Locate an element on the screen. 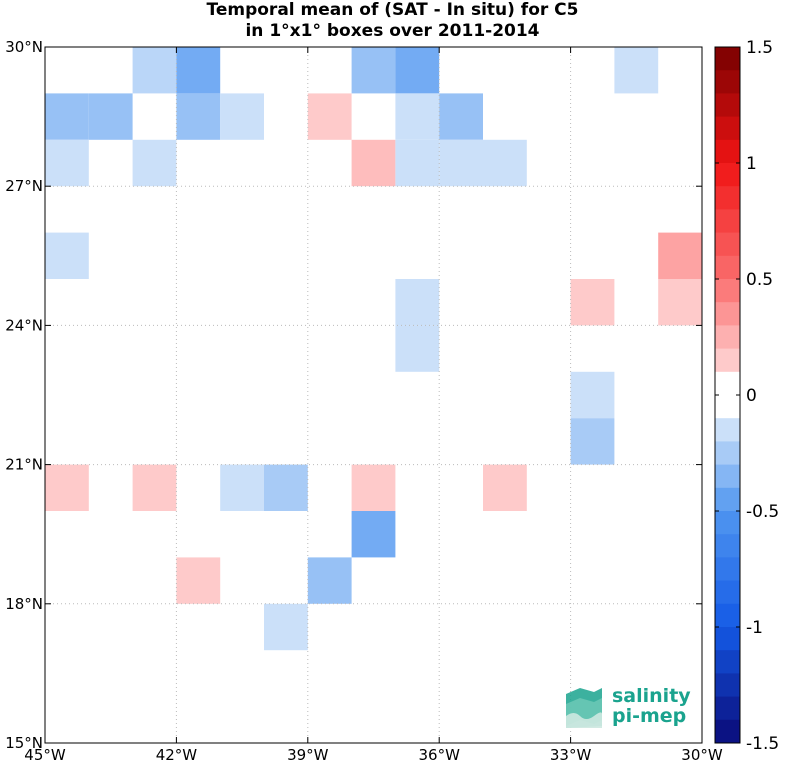 The height and width of the screenshot is (763, 785). salinity-pi-mep-logo: salinity pi-mep is located at coordinates (628, 706).